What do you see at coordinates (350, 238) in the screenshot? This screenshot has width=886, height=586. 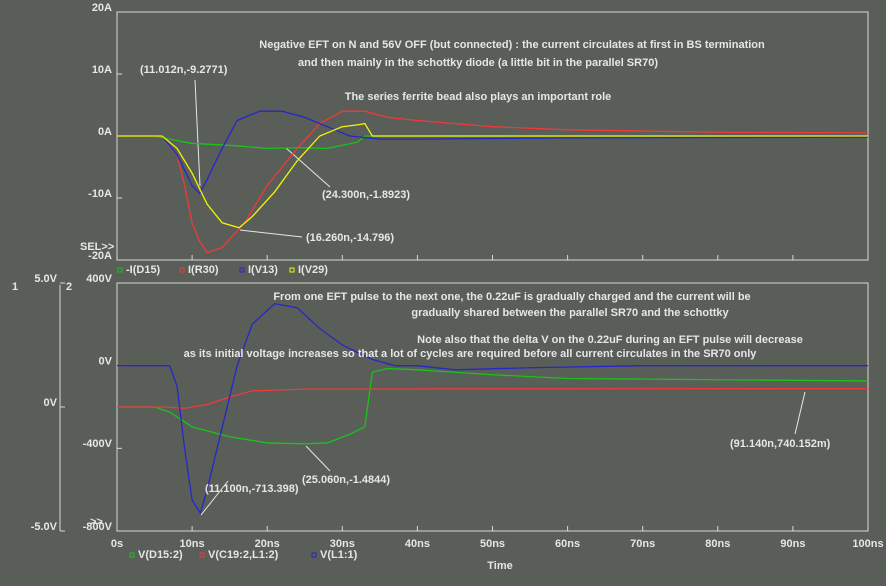 I see `cursor-label: (16.260n,-14.796)` at bounding box center [350, 238].